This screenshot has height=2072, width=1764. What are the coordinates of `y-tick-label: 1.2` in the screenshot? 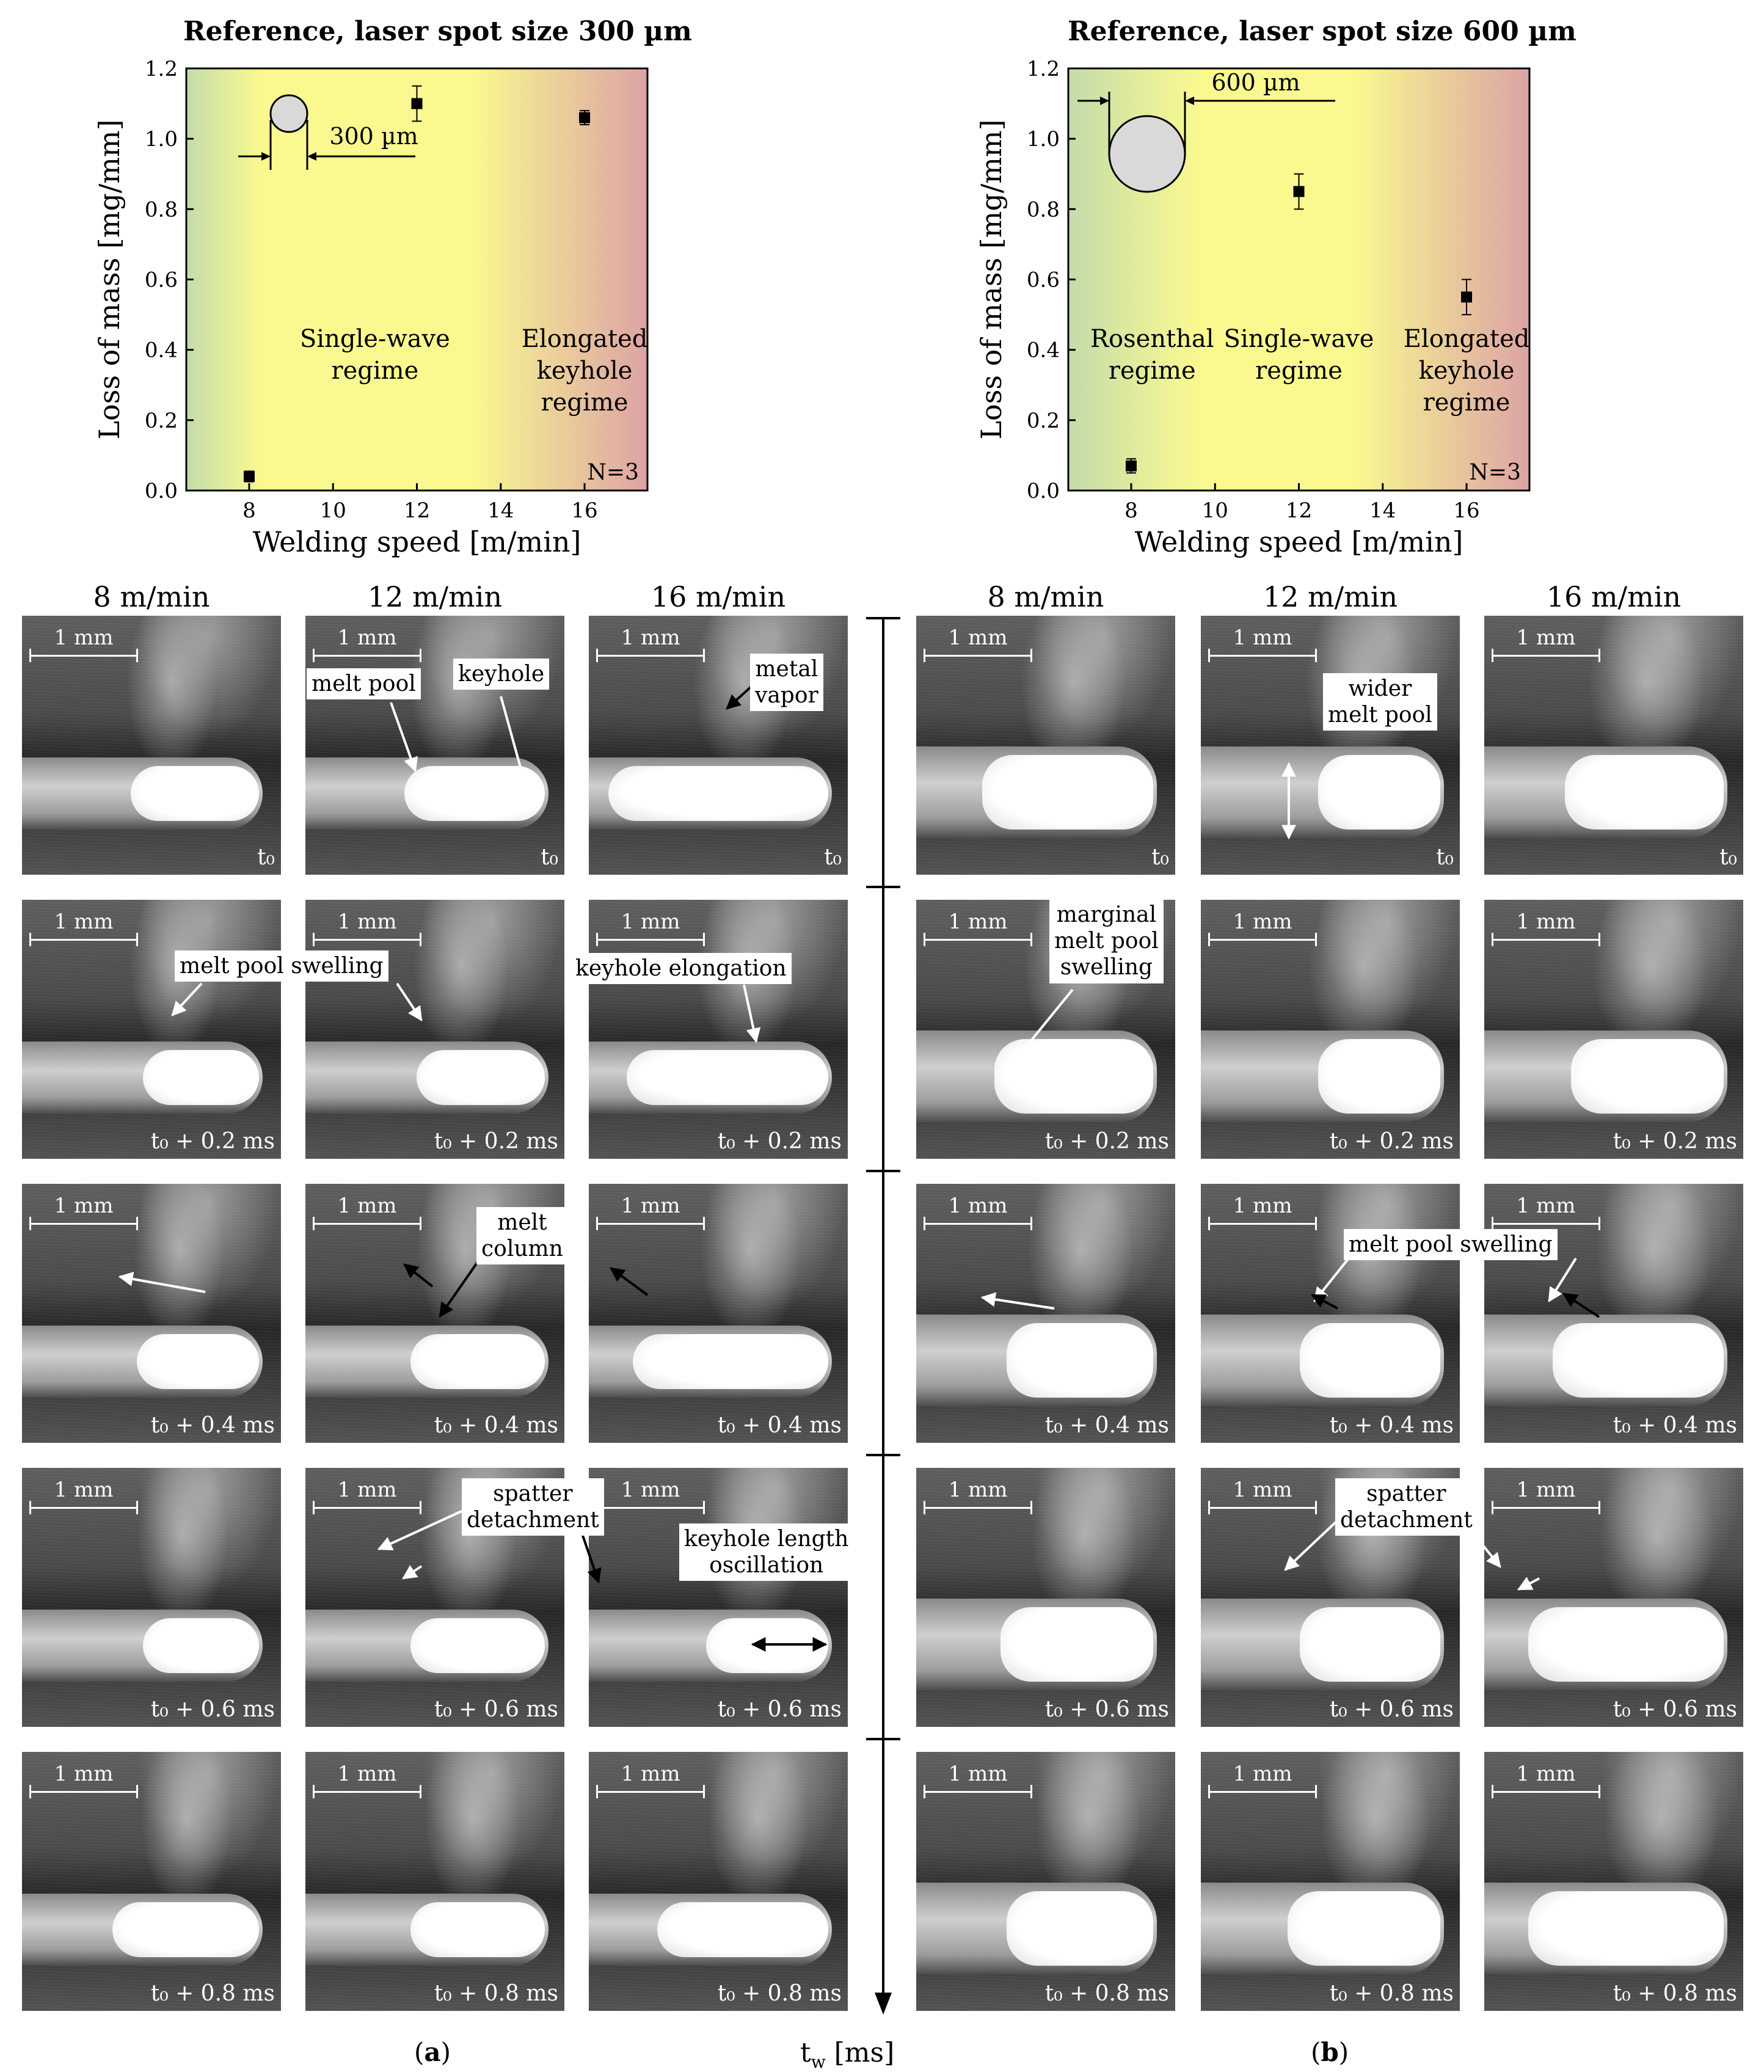 It's located at (161, 69).